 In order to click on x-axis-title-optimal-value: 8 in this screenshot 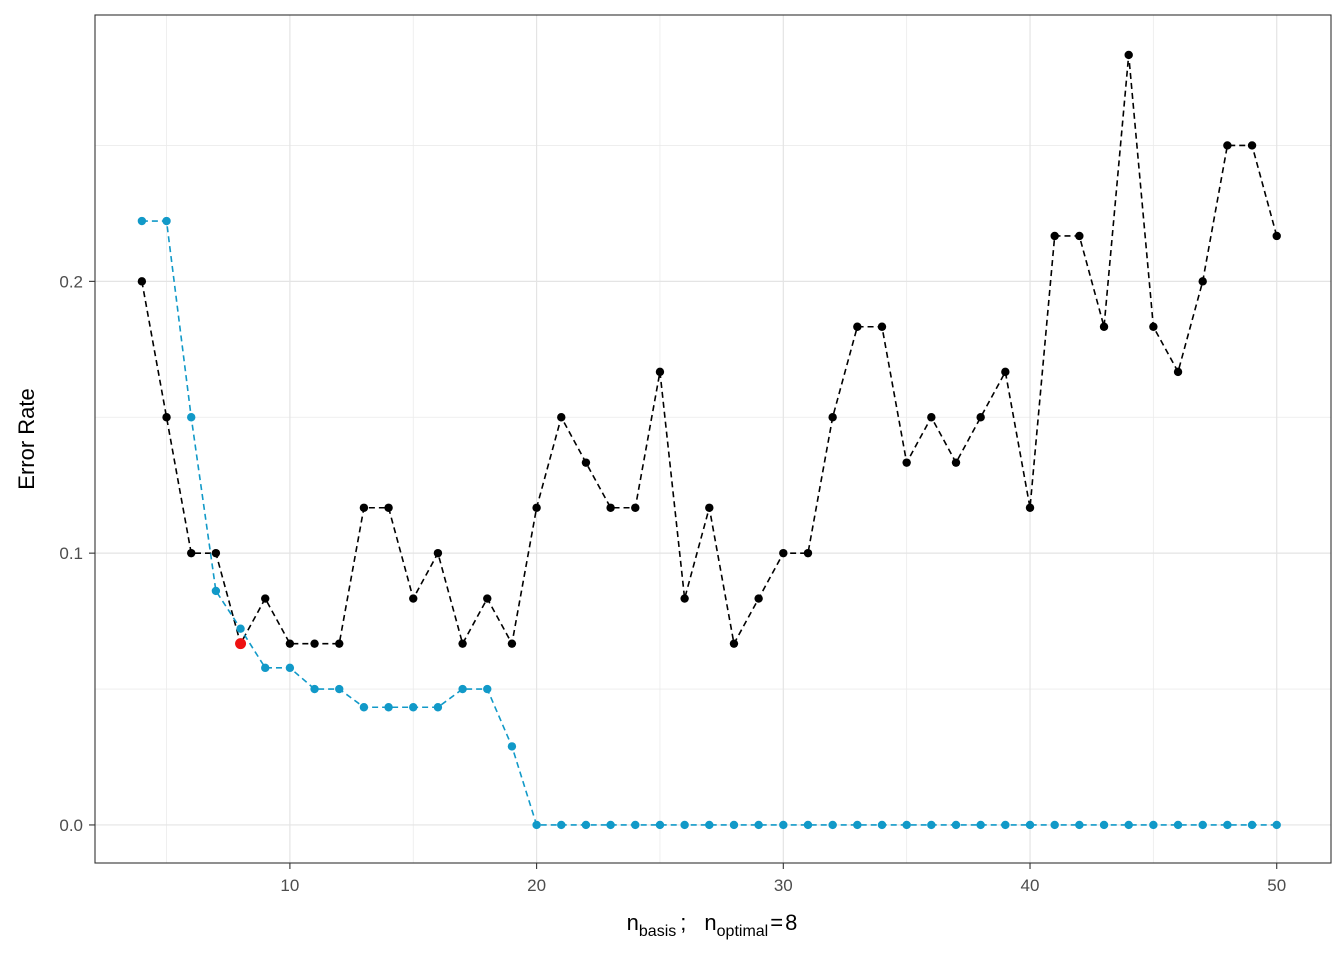, I will do `click(791, 922)`.